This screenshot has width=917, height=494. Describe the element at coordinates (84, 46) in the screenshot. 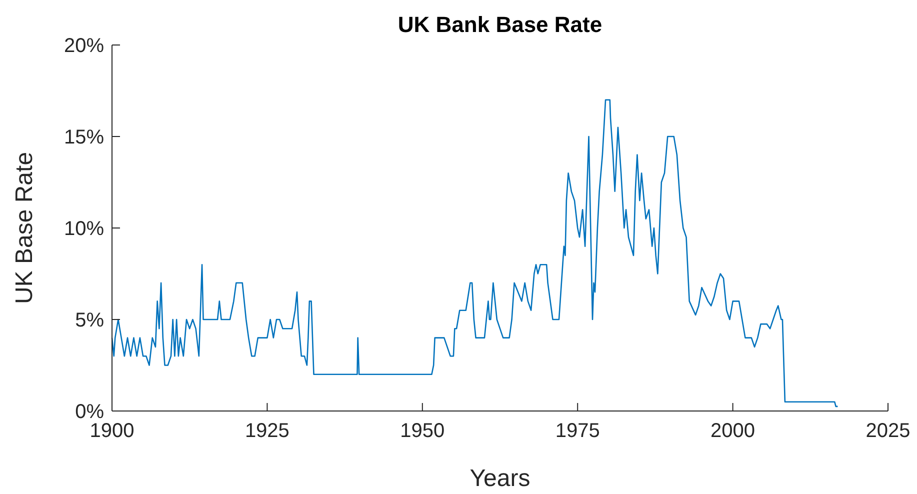

I see `y-tick-label: 20%` at that location.